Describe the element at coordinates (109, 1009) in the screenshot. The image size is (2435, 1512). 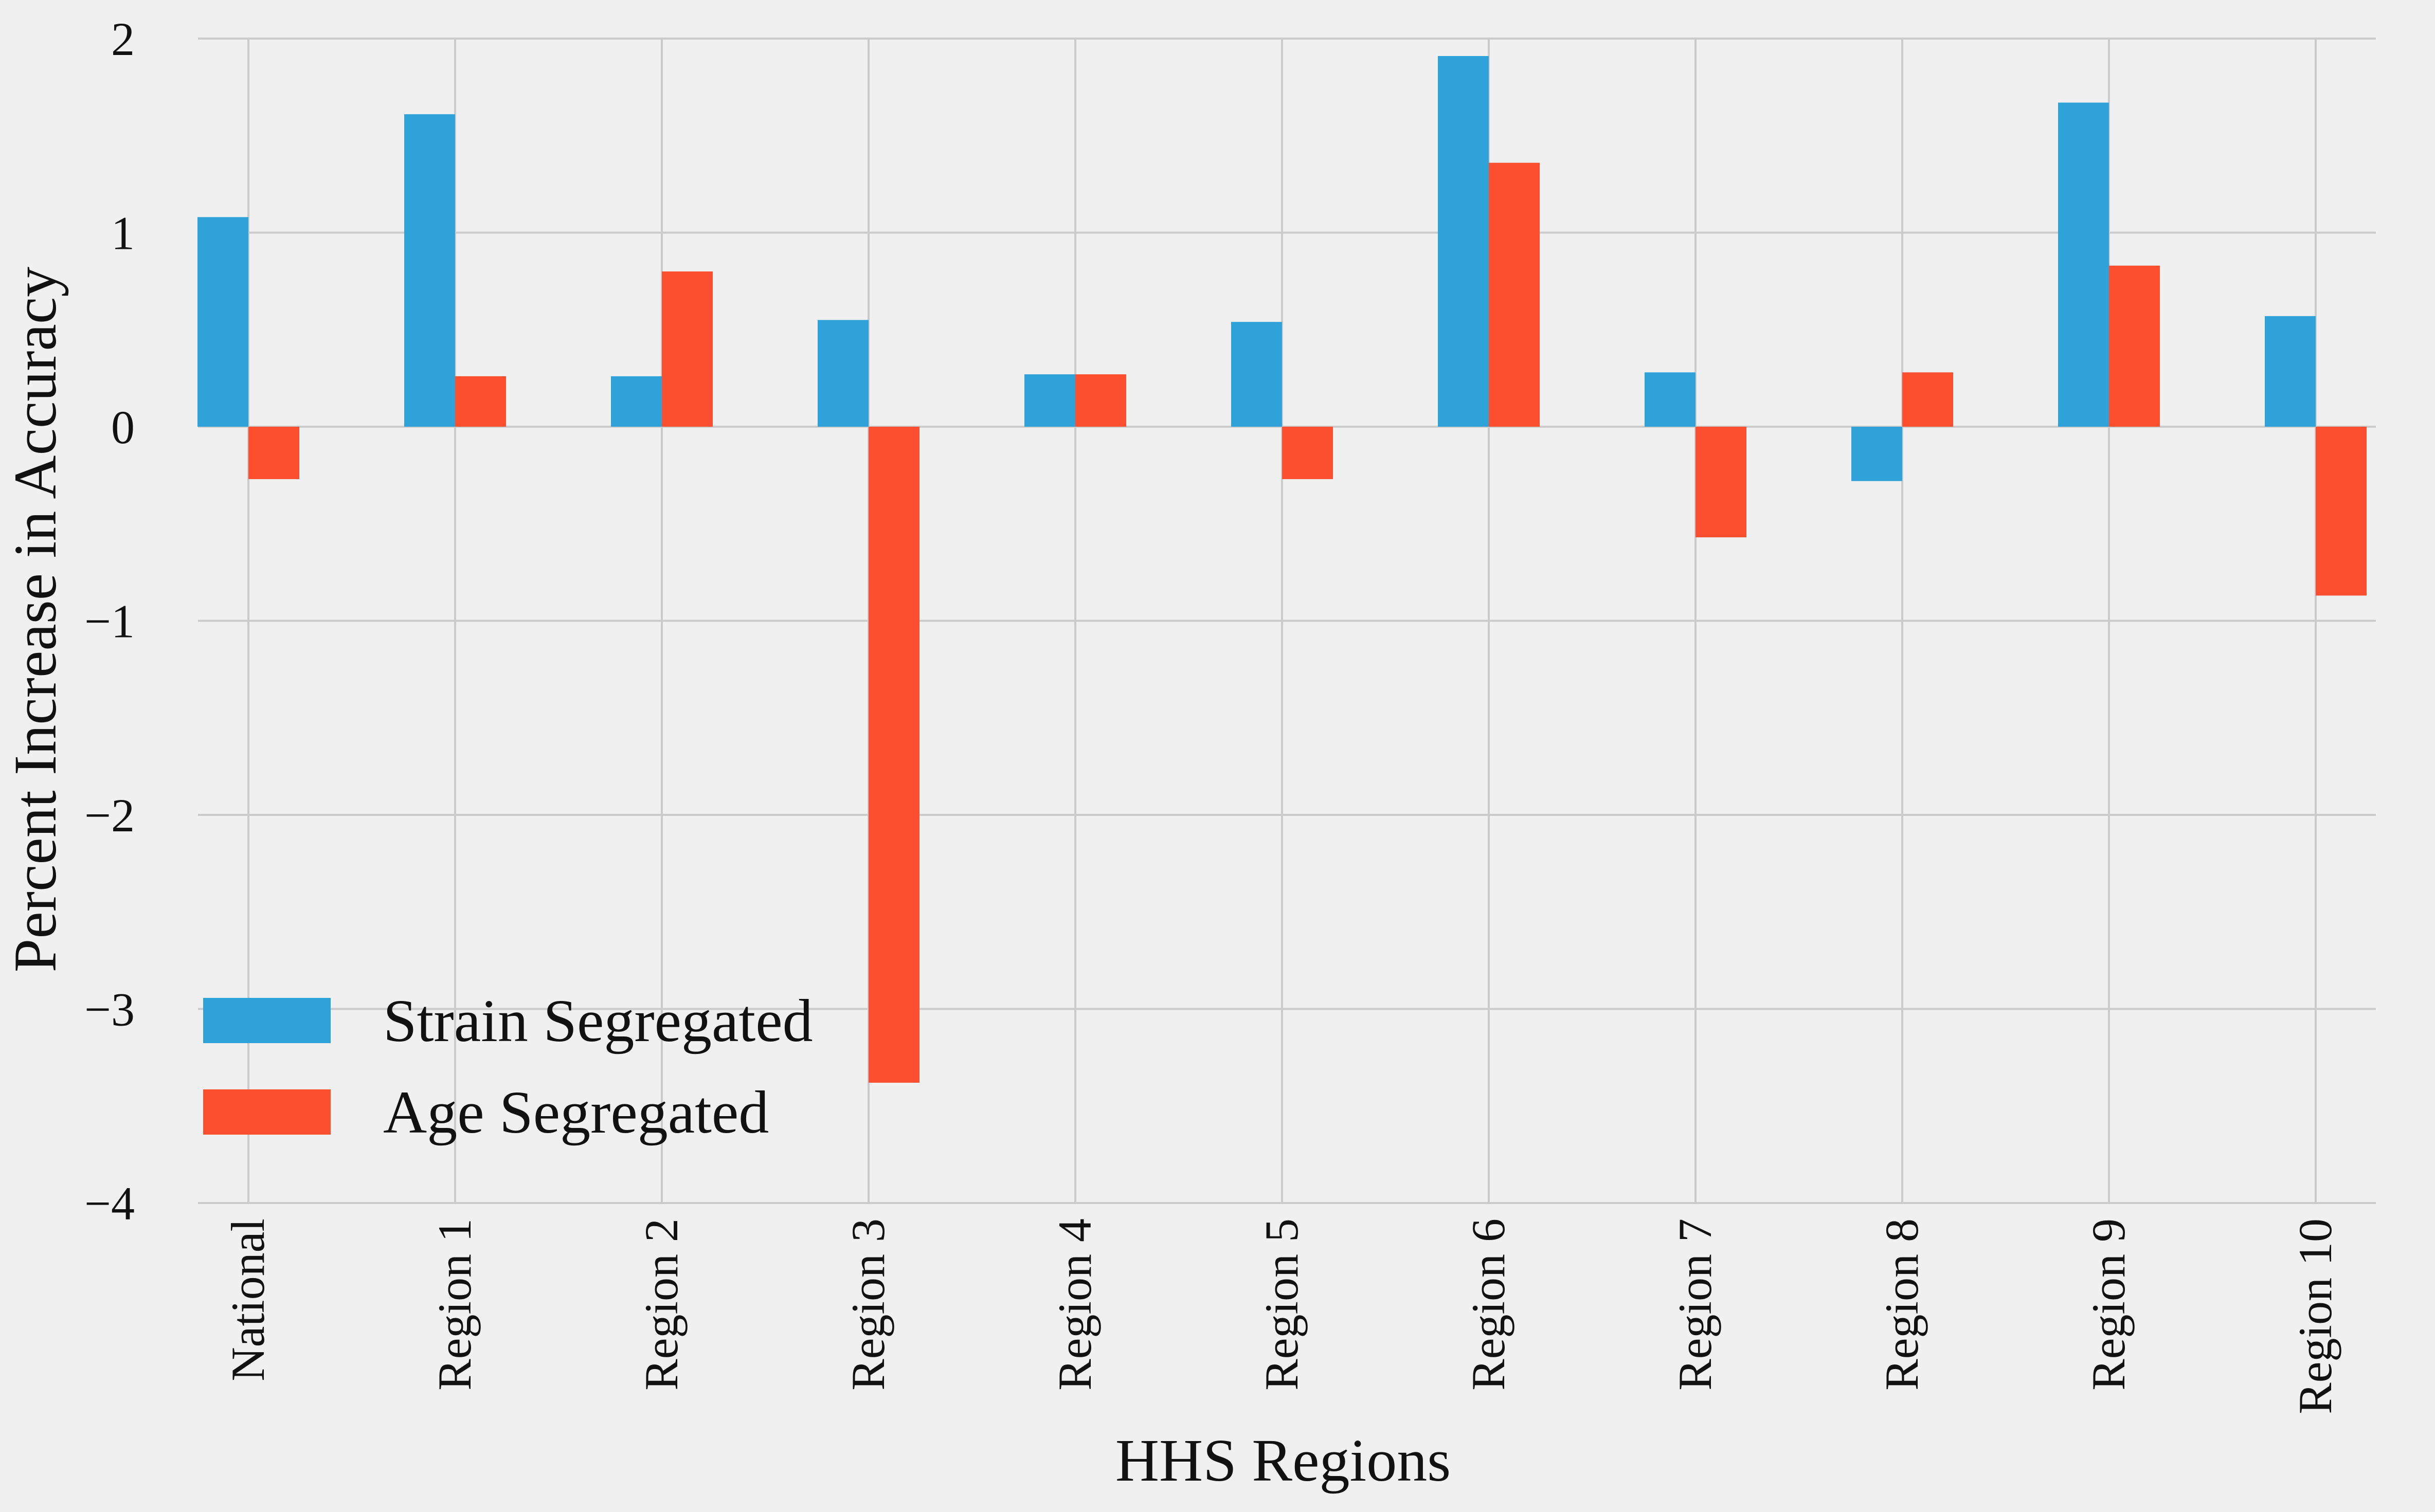
I see `y-tick-label: −3` at that location.